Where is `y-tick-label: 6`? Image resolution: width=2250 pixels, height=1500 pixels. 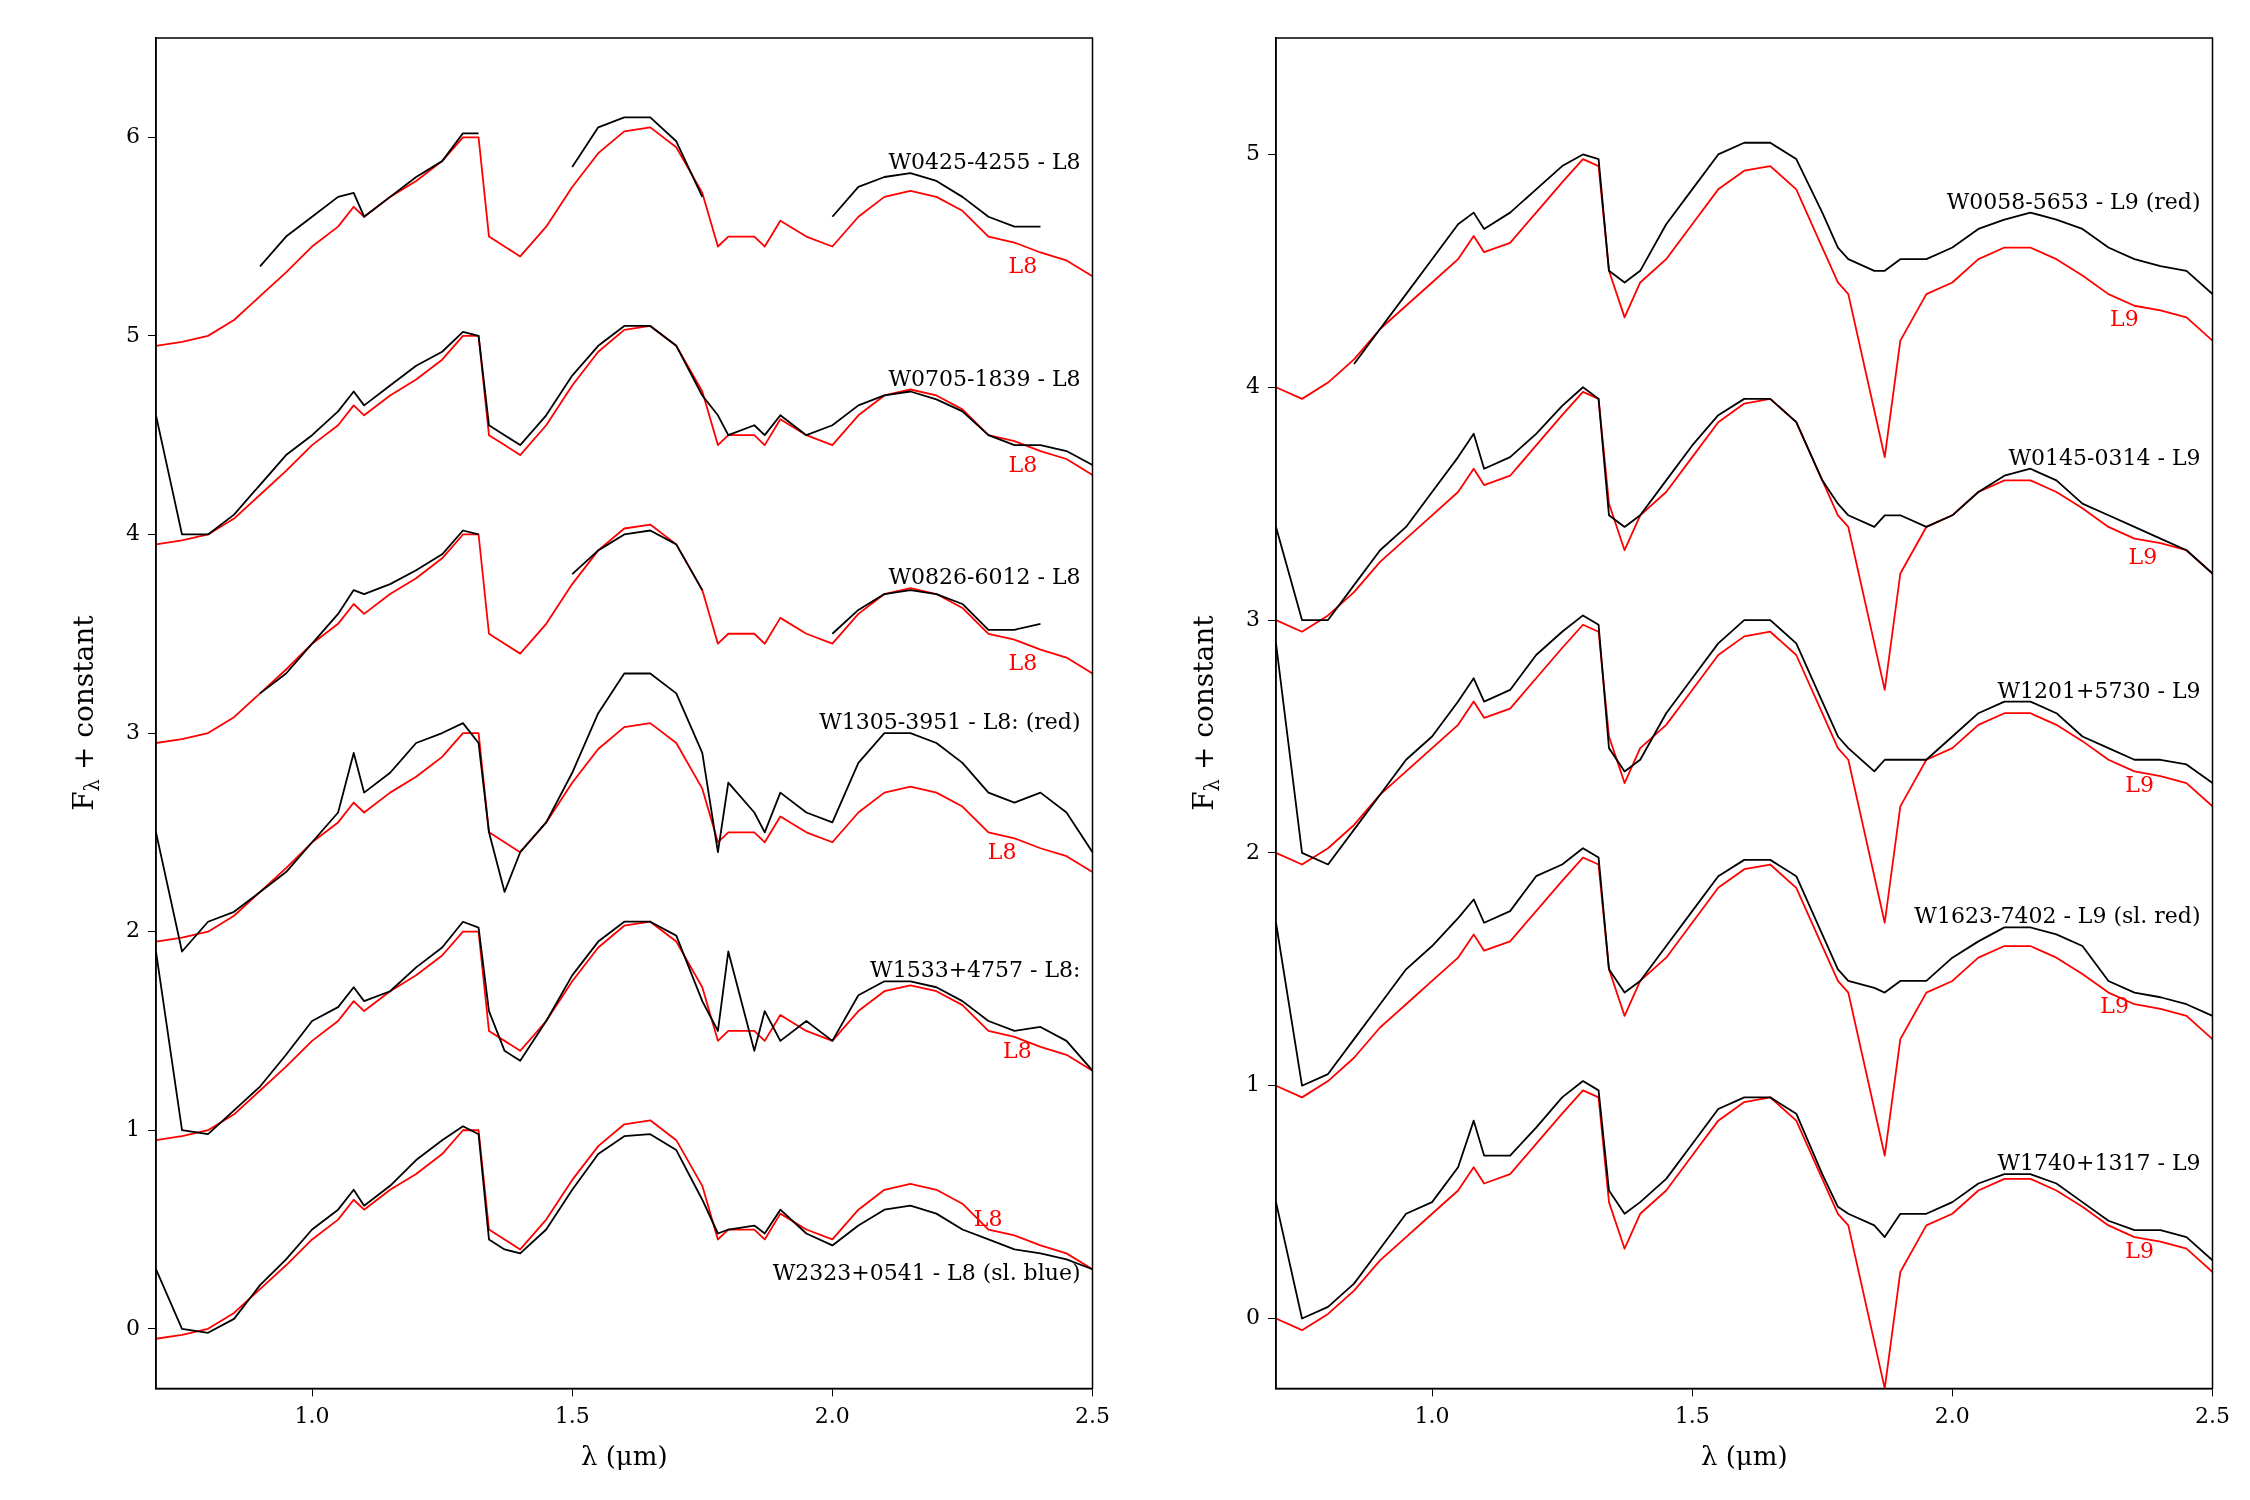 y-tick-label: 6 is located at coordinates (133, 136).